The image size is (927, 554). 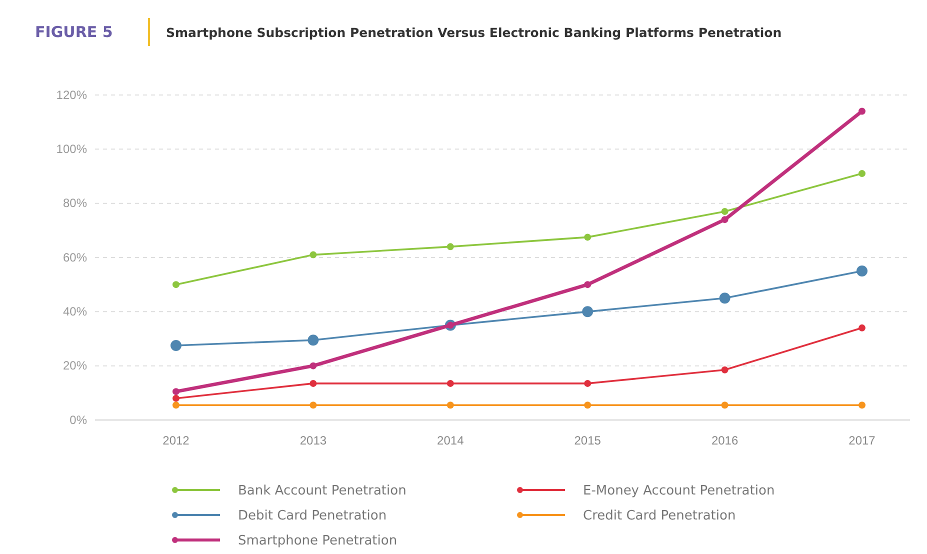 I want to click on y-tick-label: 0%, so click(x=79, y=419).